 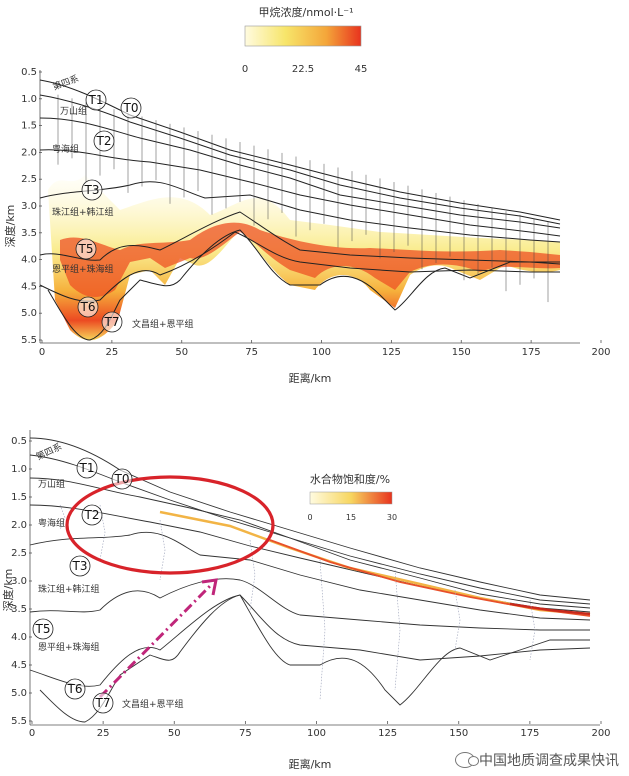 I want to click on top-t2-label: T2, so click(x=104, y=141).